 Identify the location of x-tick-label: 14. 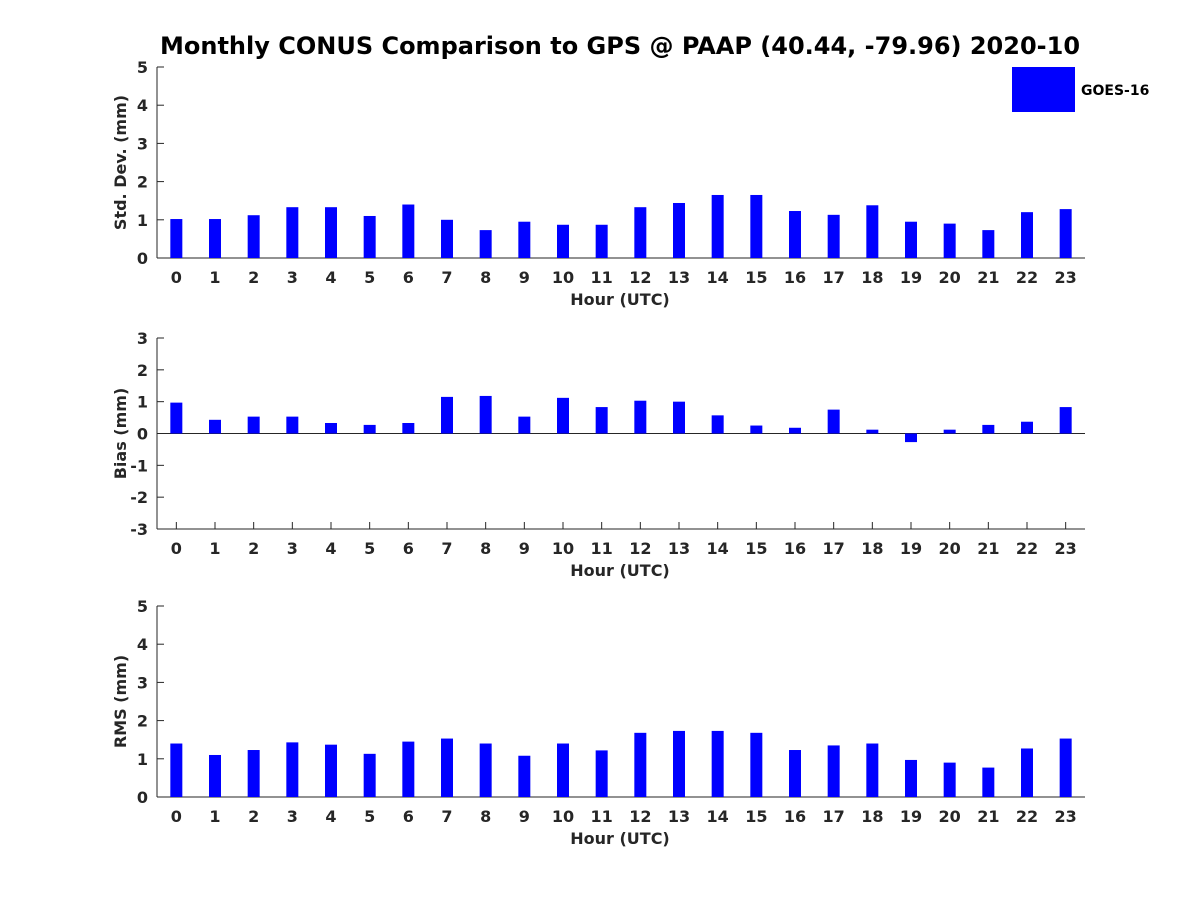
(718, 277).